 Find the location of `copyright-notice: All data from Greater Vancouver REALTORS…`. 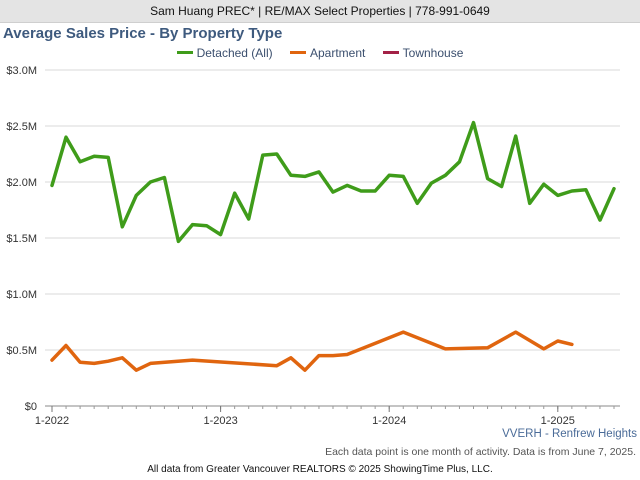

copyright-notice: All data from Greater Vancouver REALTORS… is located at coordinates (320, 469).